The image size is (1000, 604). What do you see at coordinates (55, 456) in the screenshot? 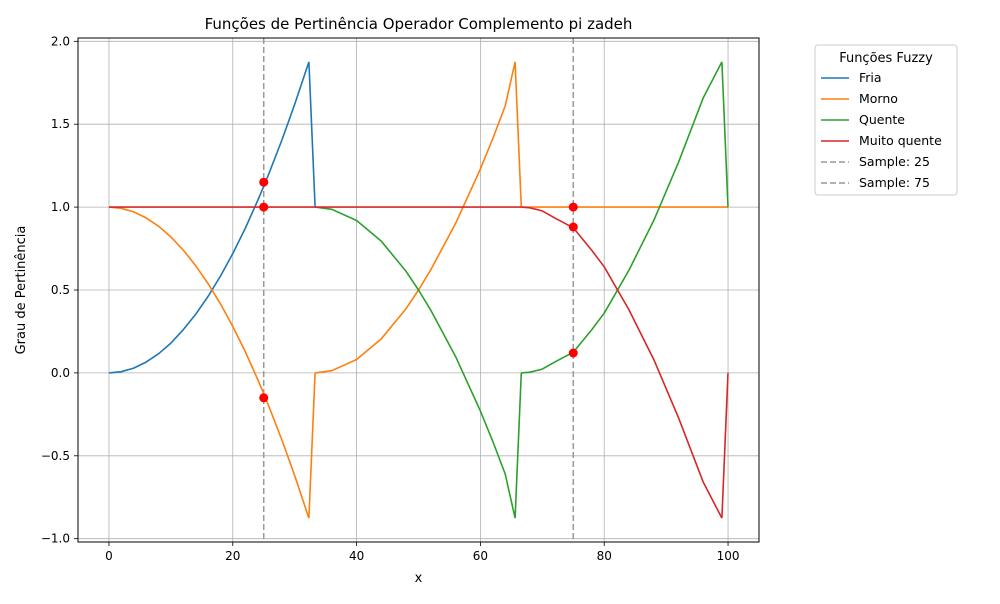
I see `y-tick-label: −0.5` at bounding box center [55, 456].